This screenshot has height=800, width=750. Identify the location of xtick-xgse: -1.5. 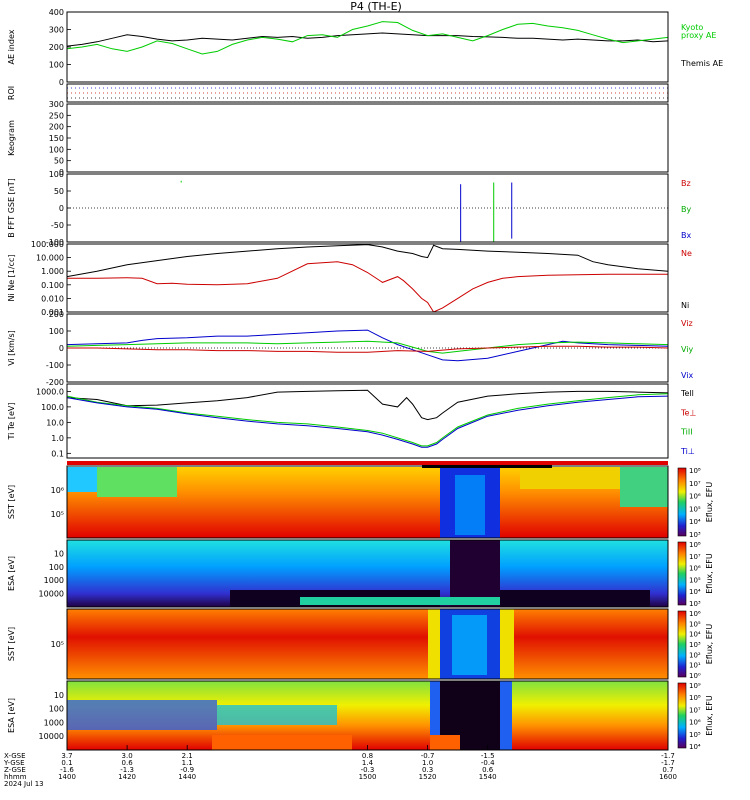
(488, 756).